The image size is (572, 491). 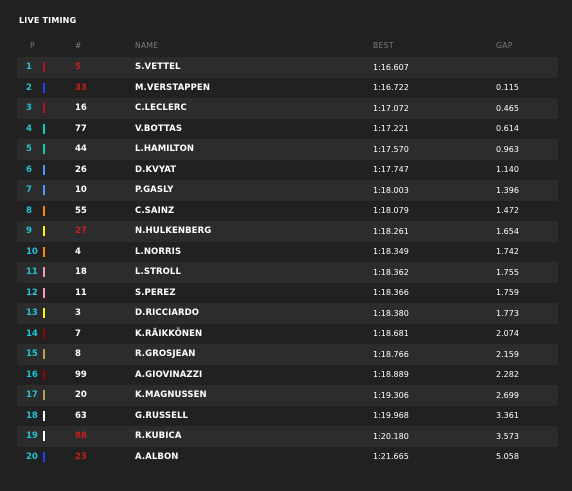 What do you see at coordinates (81, 415) in the screenshot?
I see `car-number-cell: 63` at bounding box center [81, 415].